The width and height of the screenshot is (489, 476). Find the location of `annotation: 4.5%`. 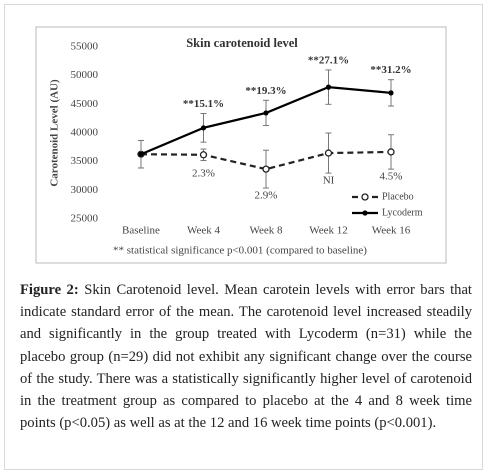

annotation: 4.5% is located at coordinates (391, 177).